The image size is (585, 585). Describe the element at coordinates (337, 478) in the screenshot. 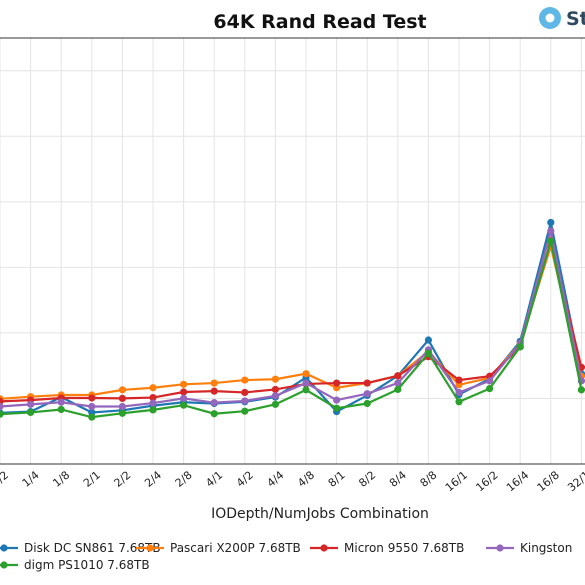

I see `x-tick-label: 8/1` at that location.